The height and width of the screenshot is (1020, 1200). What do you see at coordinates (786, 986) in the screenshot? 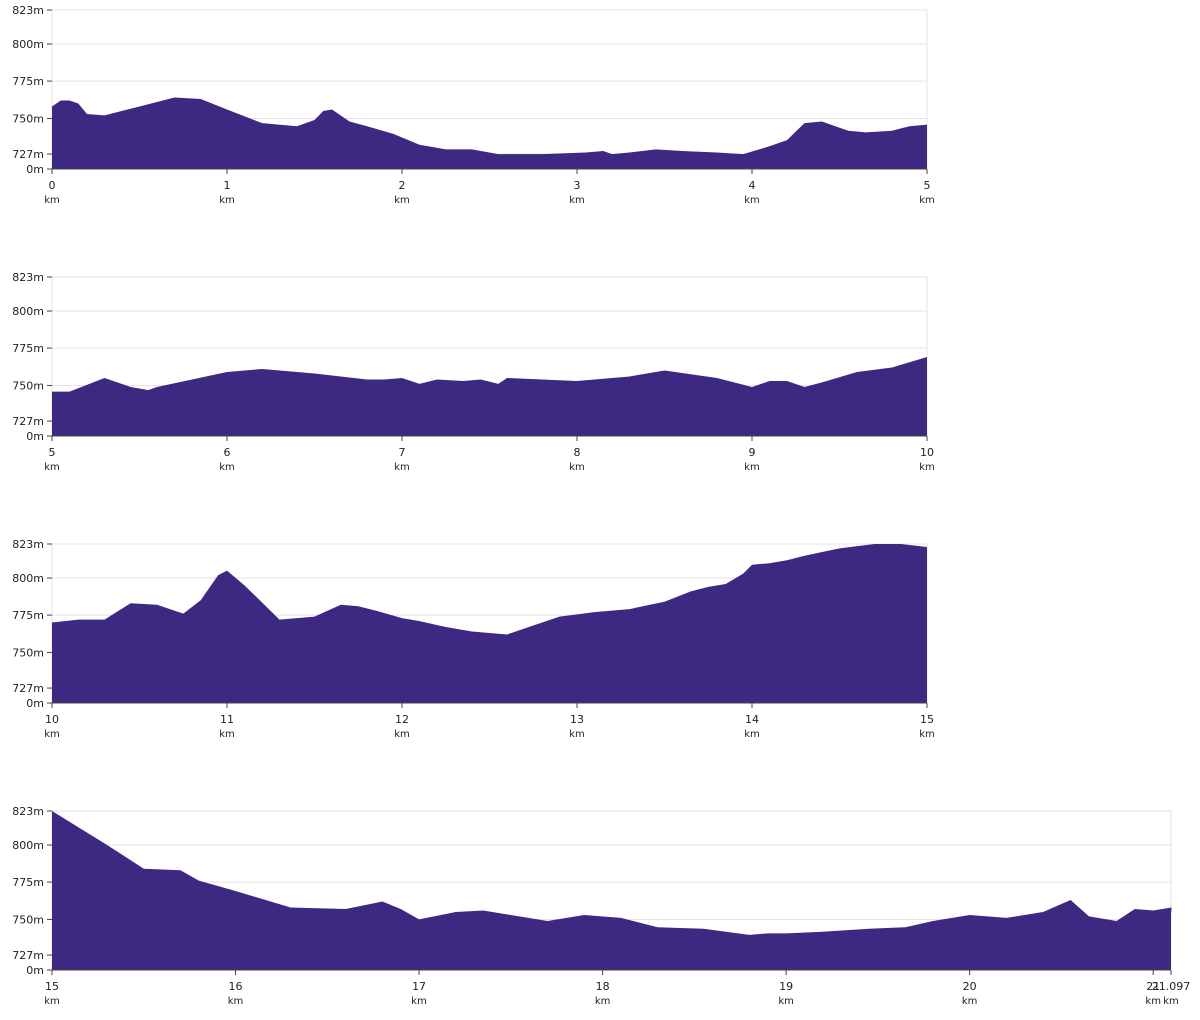
I see `x-tick-label: 19` at bounding box center [786, 986].